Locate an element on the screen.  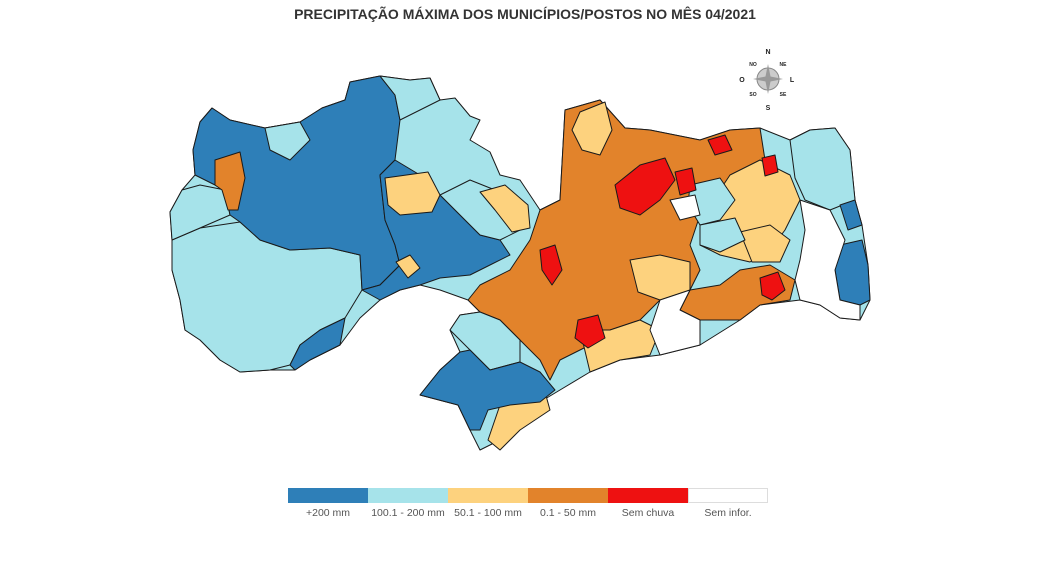
compass-se: SE is located at coordinates (783, 95).